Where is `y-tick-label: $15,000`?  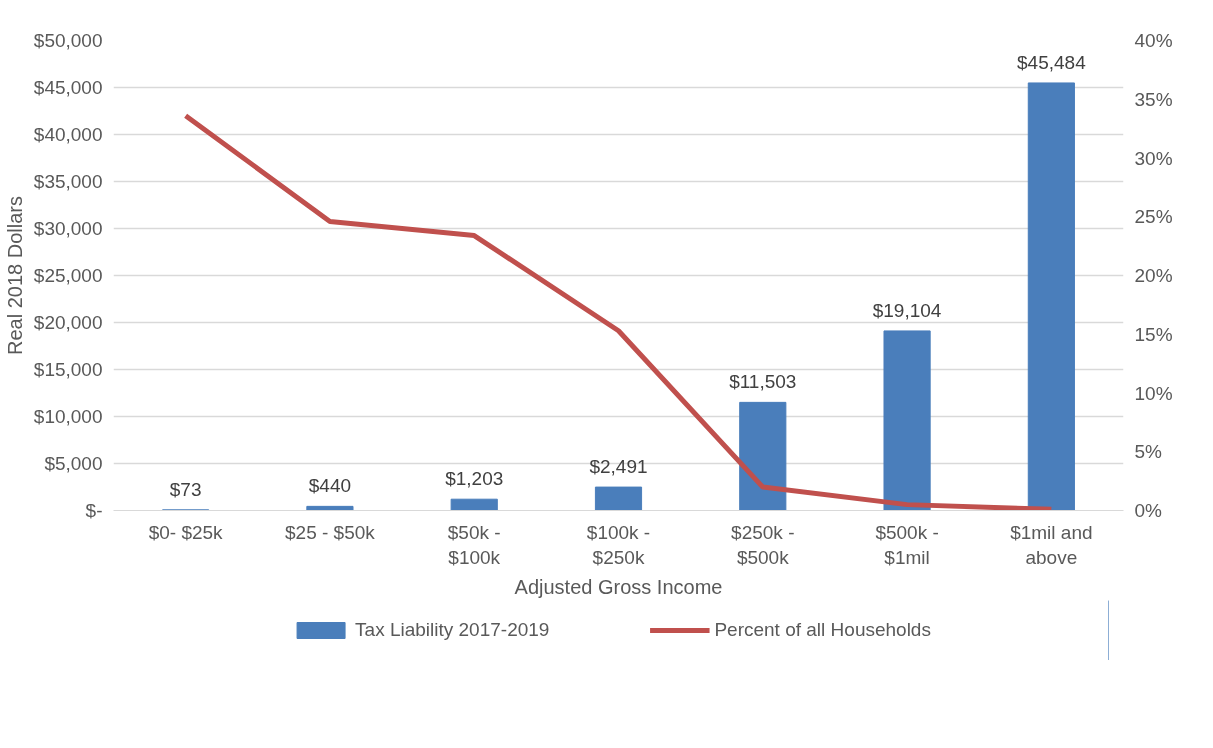
y-tick-label: $15,000 is located at coordinates (68, 369).